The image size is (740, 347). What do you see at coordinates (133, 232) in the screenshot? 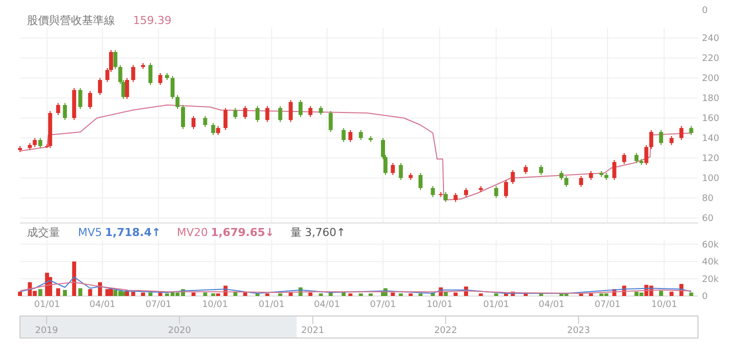
I see `text: 1,718.4↑` at bounding box center [133, 232].